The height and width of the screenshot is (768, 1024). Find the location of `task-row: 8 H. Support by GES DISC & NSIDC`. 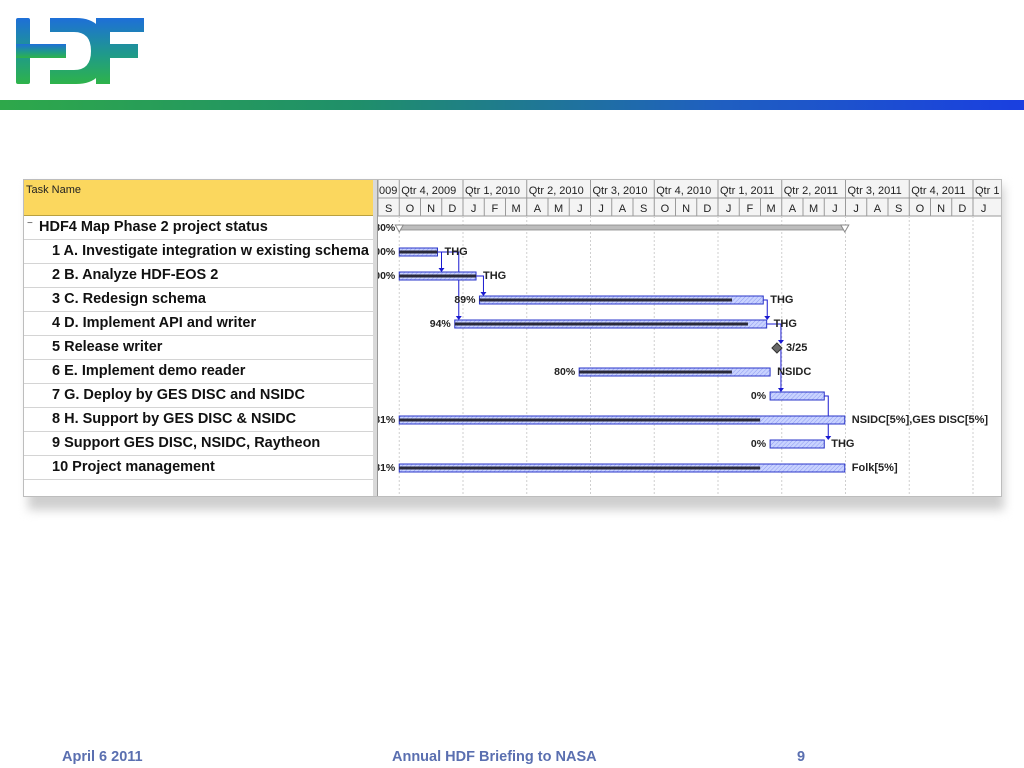

task-row: 8 H. Support by GES DISC & NSIDC is located at coordinates (198, 420).